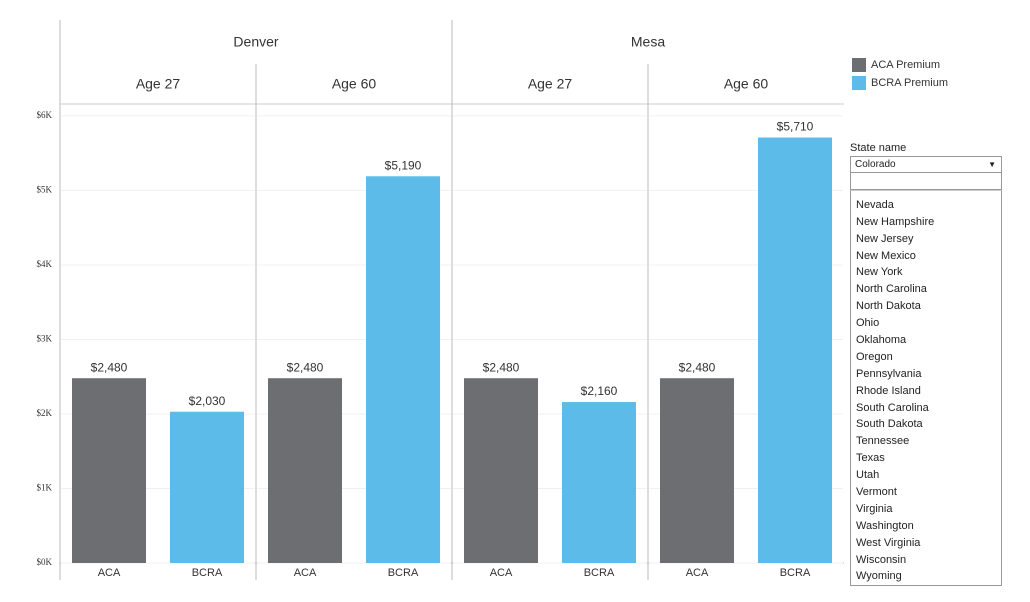  I want to click on filter-label: State name, so click(878, 148).